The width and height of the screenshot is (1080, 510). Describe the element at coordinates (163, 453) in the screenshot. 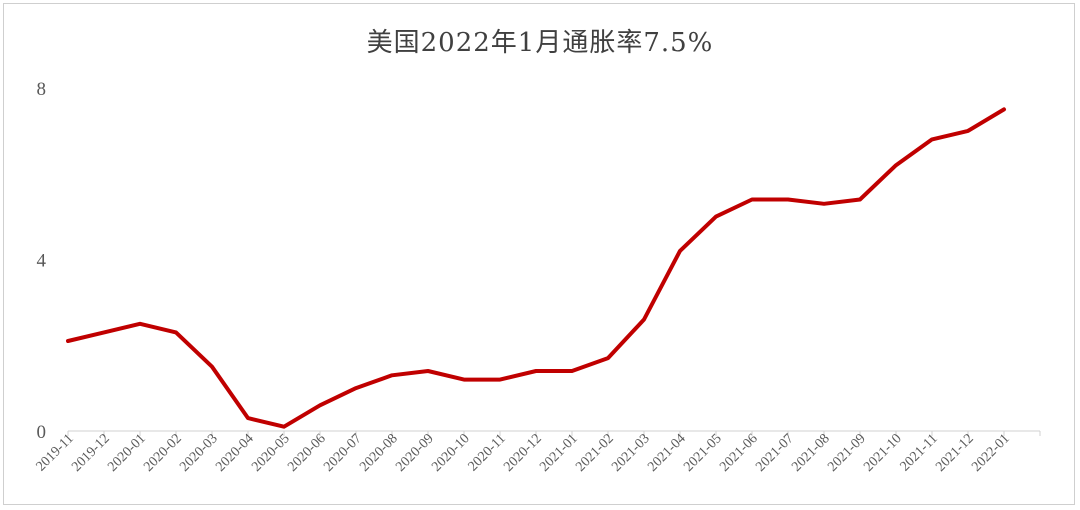

I see `x-tick-label-2020-02: 2020-02` at that location.